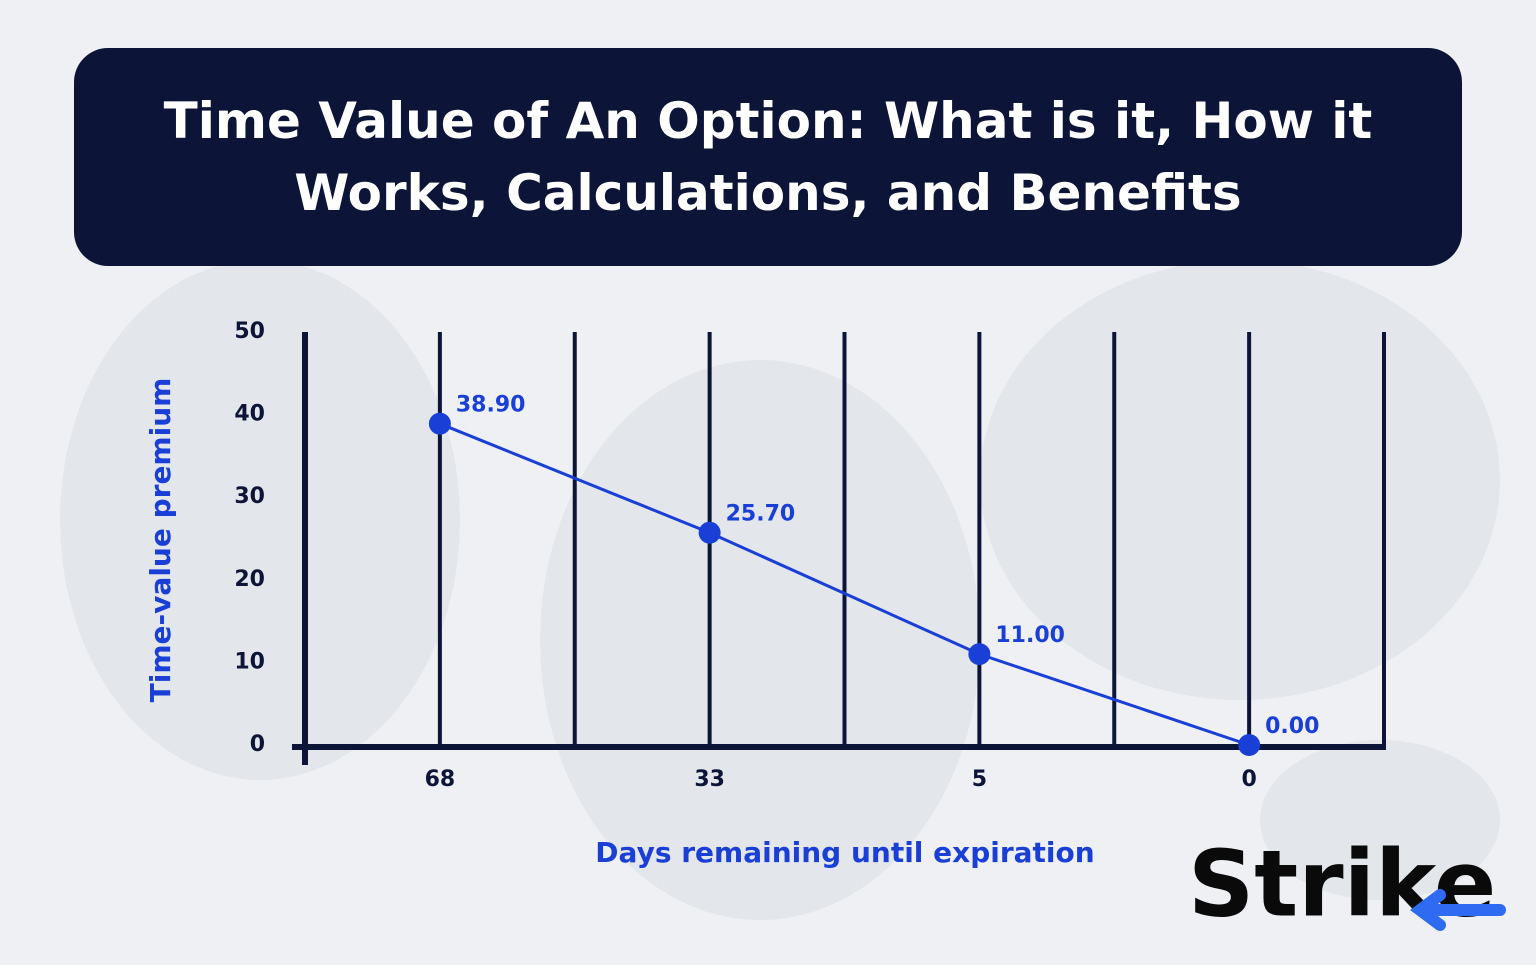  What do you see at coordinates (249, 579) in the screenshot?
I see `y-tick-label: 20` at bounding box center [249, 579].